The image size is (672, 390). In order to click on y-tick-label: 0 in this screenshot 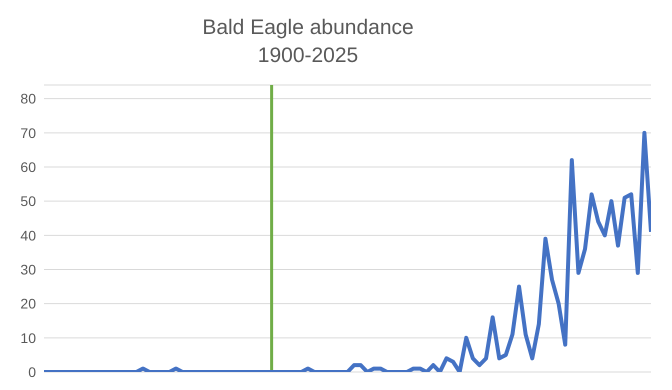, I will do `click(32, 372)`.